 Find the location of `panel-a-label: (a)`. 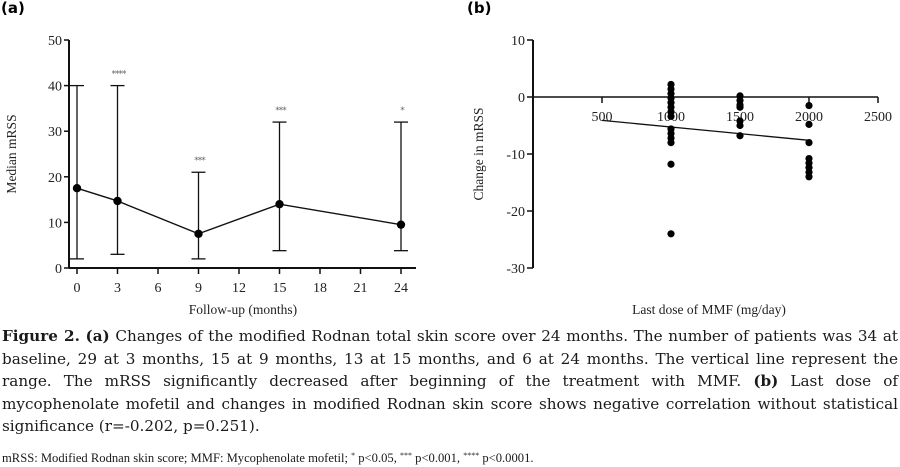

panel-a-label: (a) is located at coordinates (13, 8).